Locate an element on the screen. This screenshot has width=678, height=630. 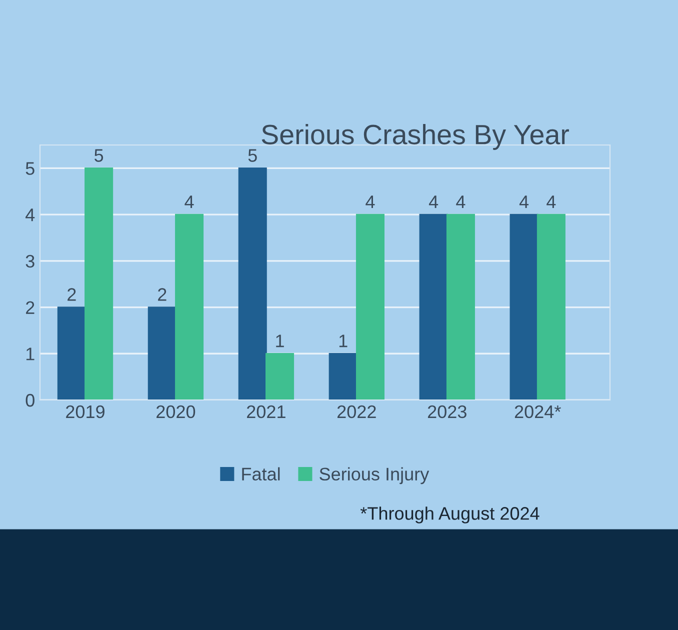
x-tick-label: 2020 is located at coordinates (176, 411).